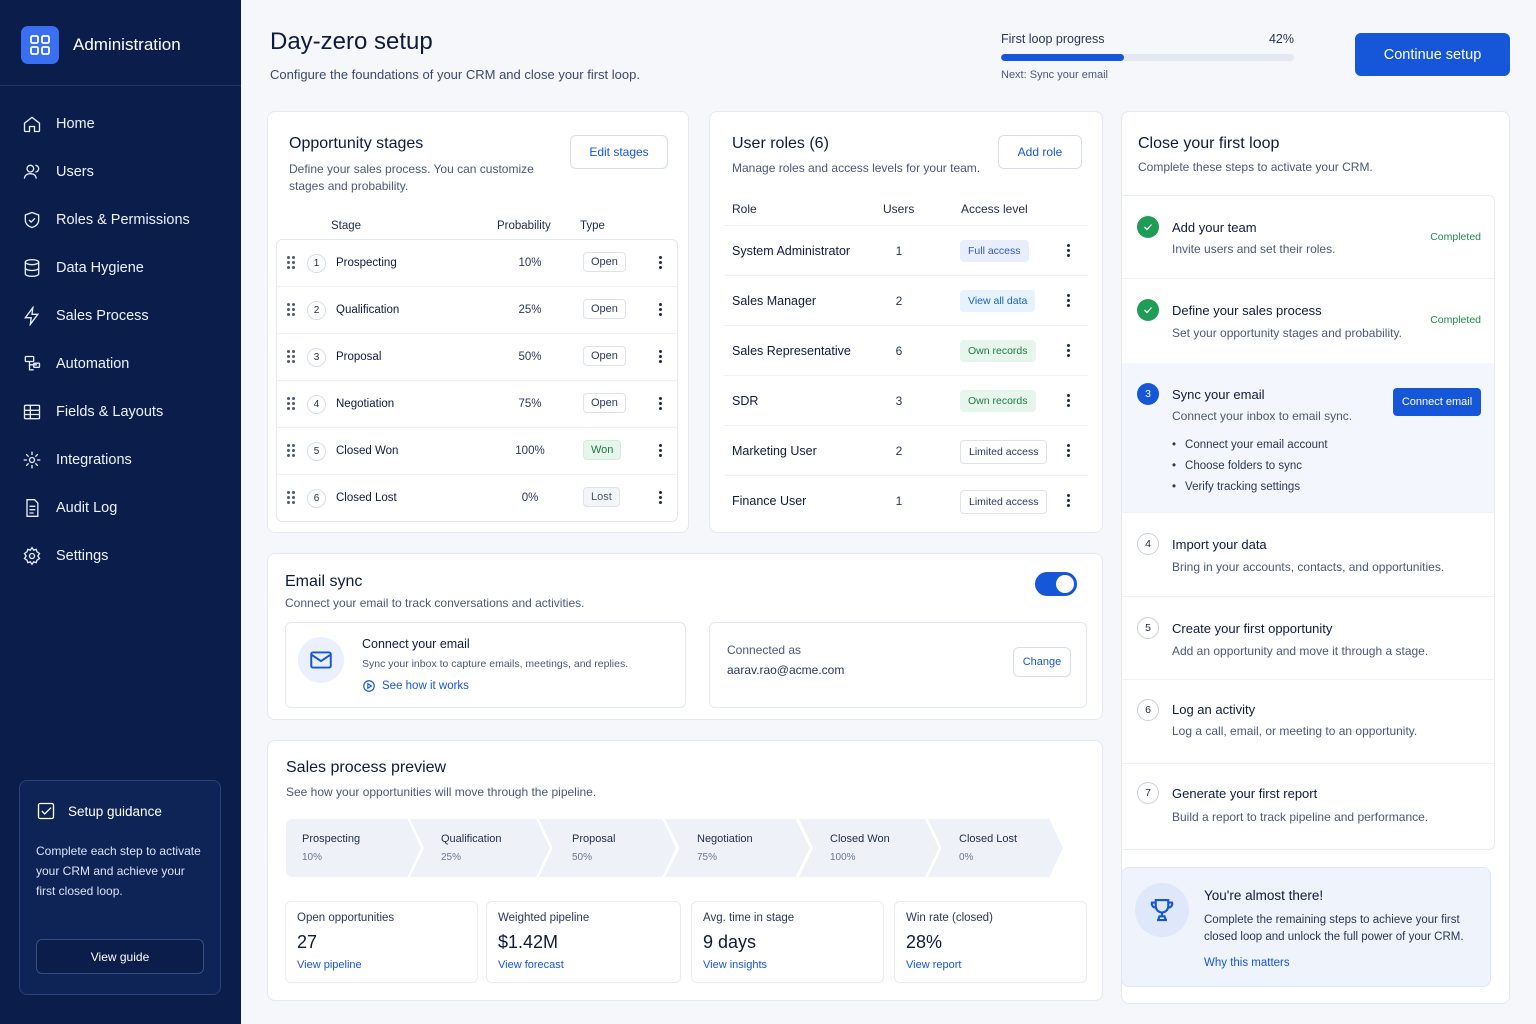 Image resolution: width=1536 pixels, height=1024 pixels. I want to click on pipeline-stage-pct: 10%, so click(312, 857).